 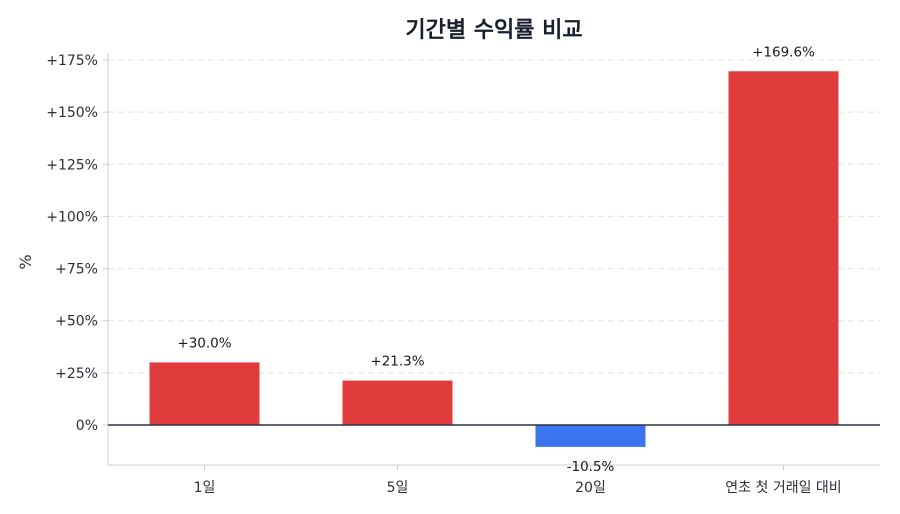 I want to click on chart-title: 기간별 수익률 비교, so click(x=493, y=30).